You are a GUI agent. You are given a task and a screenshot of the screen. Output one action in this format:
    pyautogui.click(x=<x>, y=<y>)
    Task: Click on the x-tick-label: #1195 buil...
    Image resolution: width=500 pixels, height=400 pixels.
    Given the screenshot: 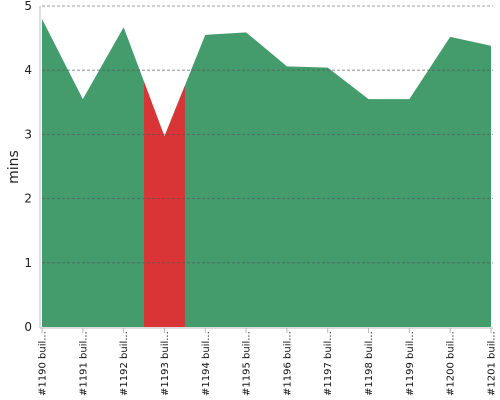 What is the action you would take?
    pyautogui.click(x=247, y=363)
    